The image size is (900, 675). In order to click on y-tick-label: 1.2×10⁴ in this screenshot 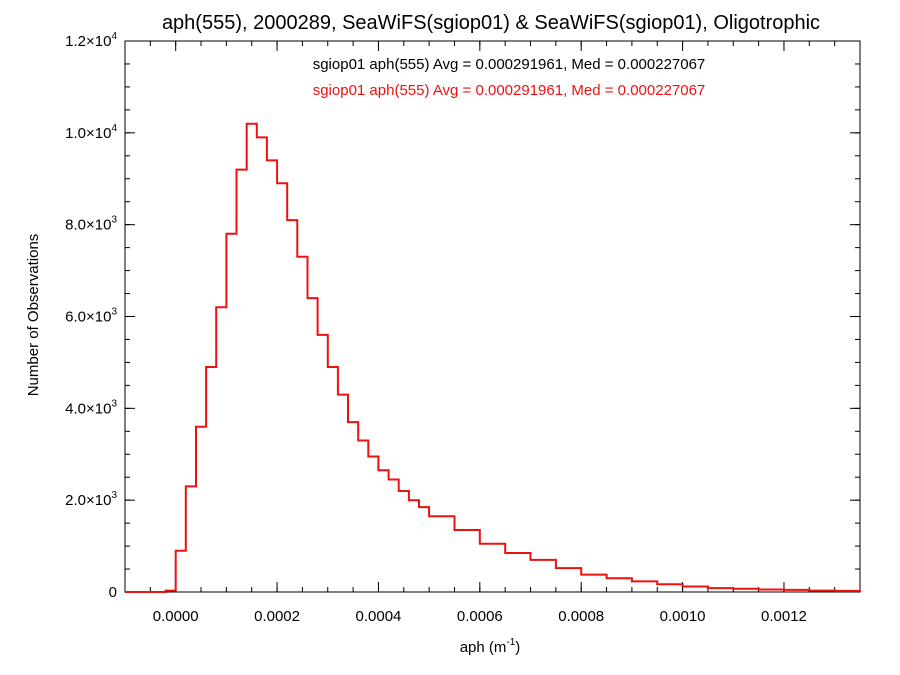, I will do `click(91, 40)`.